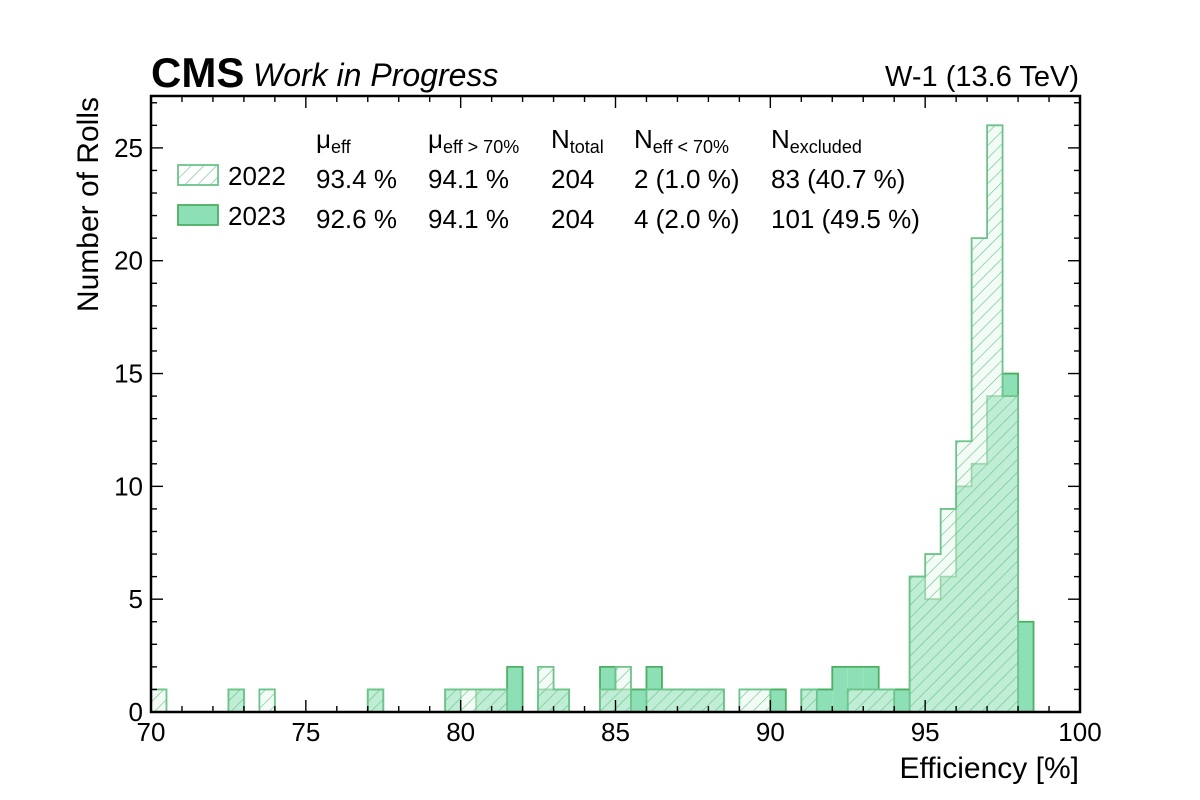 This screenshot has height=800, width=1200. Describe the element at coordinates (198, 215) in the screenshot. I see `legend-swatch-2023` at that location.